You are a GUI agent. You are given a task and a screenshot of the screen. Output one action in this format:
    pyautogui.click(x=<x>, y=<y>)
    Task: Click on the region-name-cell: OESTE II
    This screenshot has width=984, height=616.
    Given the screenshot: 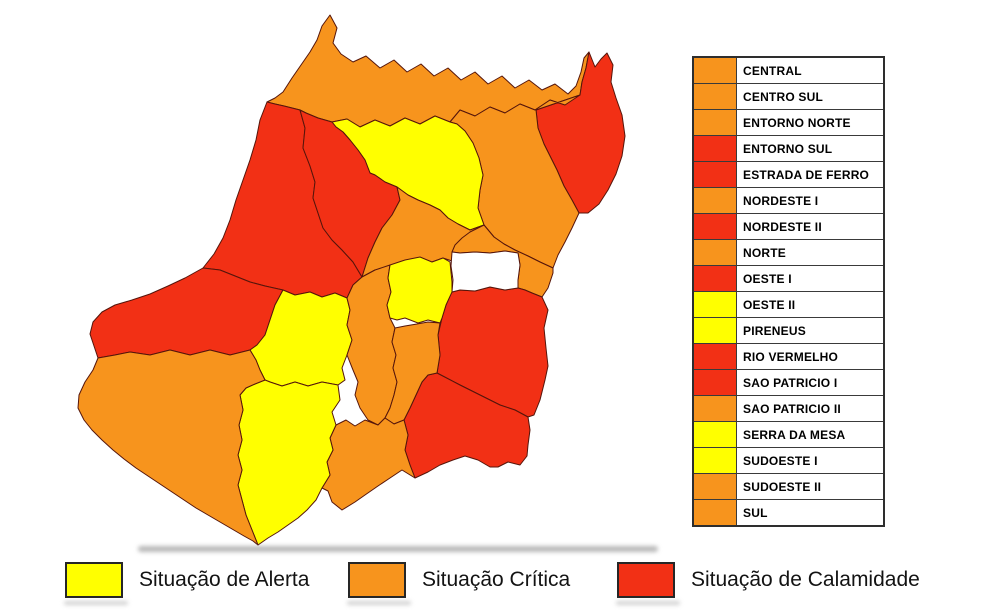 What is the action you would take?
    pyautogui.click(x=810, y=304)
    